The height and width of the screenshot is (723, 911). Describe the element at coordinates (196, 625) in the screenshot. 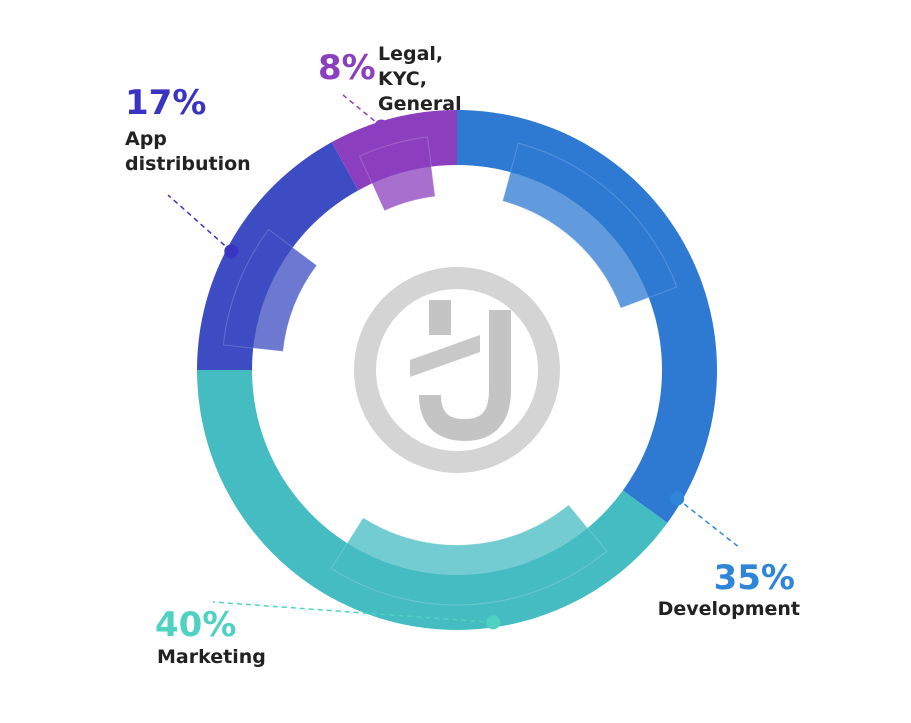

I see `value-label: 40%` at that location.